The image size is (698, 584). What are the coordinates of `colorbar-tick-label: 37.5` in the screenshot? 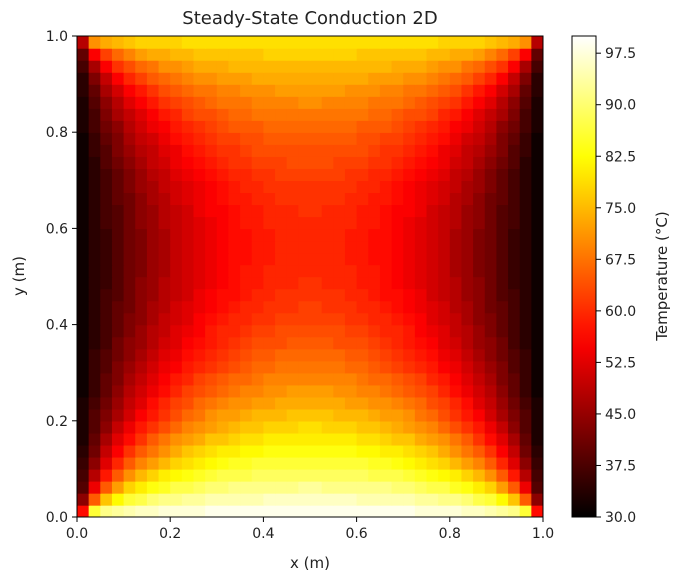 It's located at (620, 466).